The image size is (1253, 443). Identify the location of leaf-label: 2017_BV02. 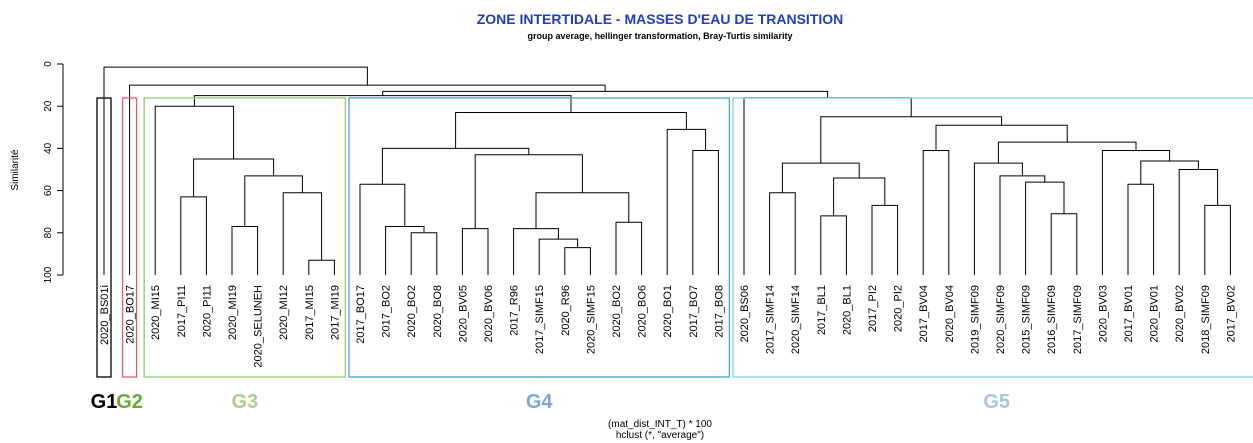
(1231, 314).